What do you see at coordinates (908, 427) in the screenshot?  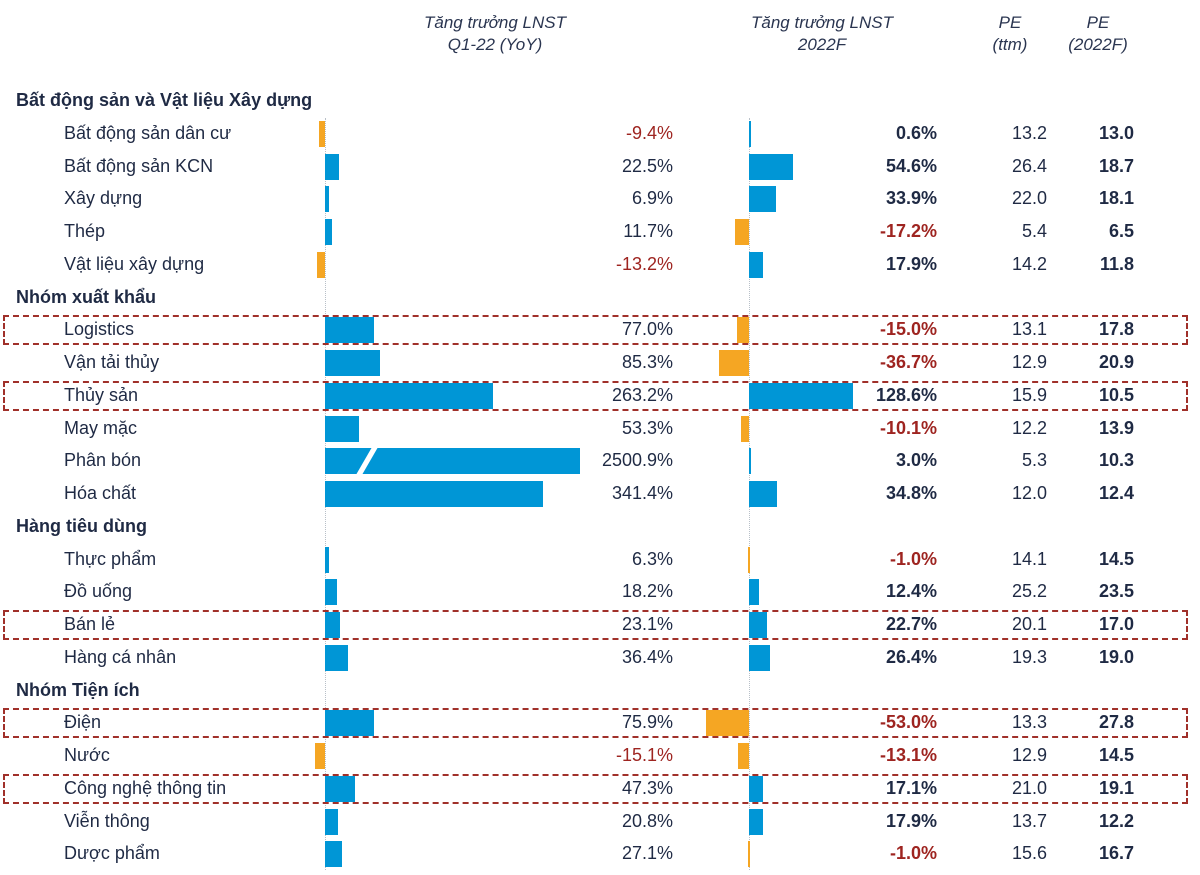 I see `f22-value: -10.1%` at bounding box center [908, 427].